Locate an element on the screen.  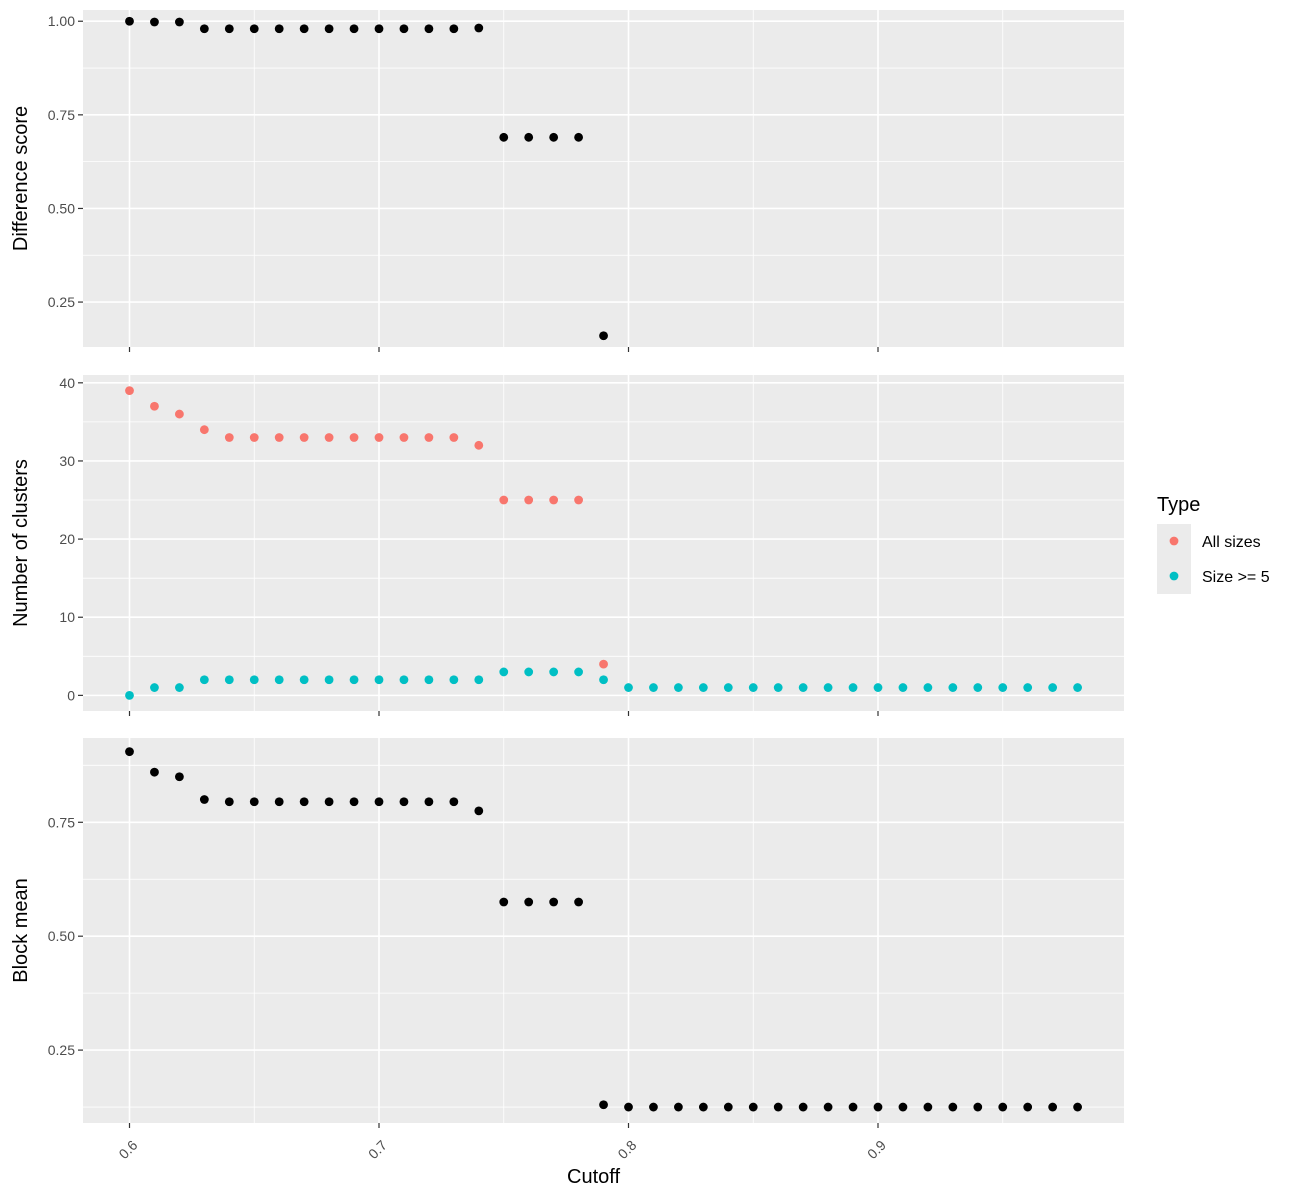
legend: Type All sizes Size >= 5 is located at coordinates (1213, 544).